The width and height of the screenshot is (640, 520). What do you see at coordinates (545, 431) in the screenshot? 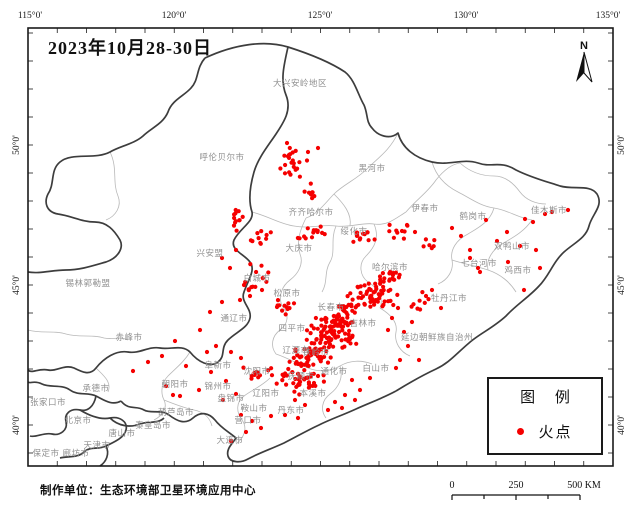
I see `legend-item-fire: 火点` at bounding box center [545, 431].